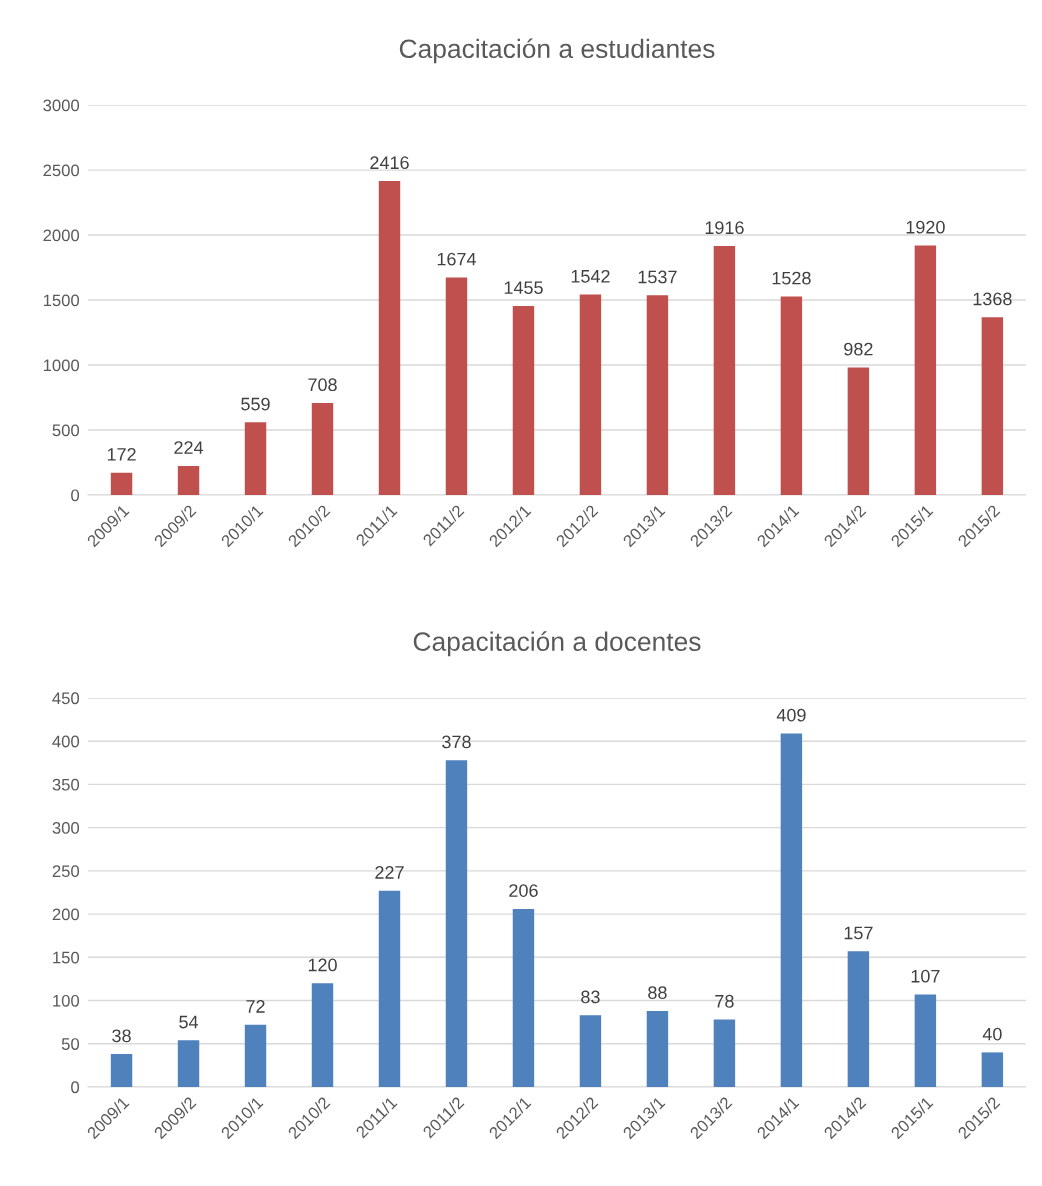 The image size is (1042, 1186). I want to click on data-label: 409, so click(791, 715).